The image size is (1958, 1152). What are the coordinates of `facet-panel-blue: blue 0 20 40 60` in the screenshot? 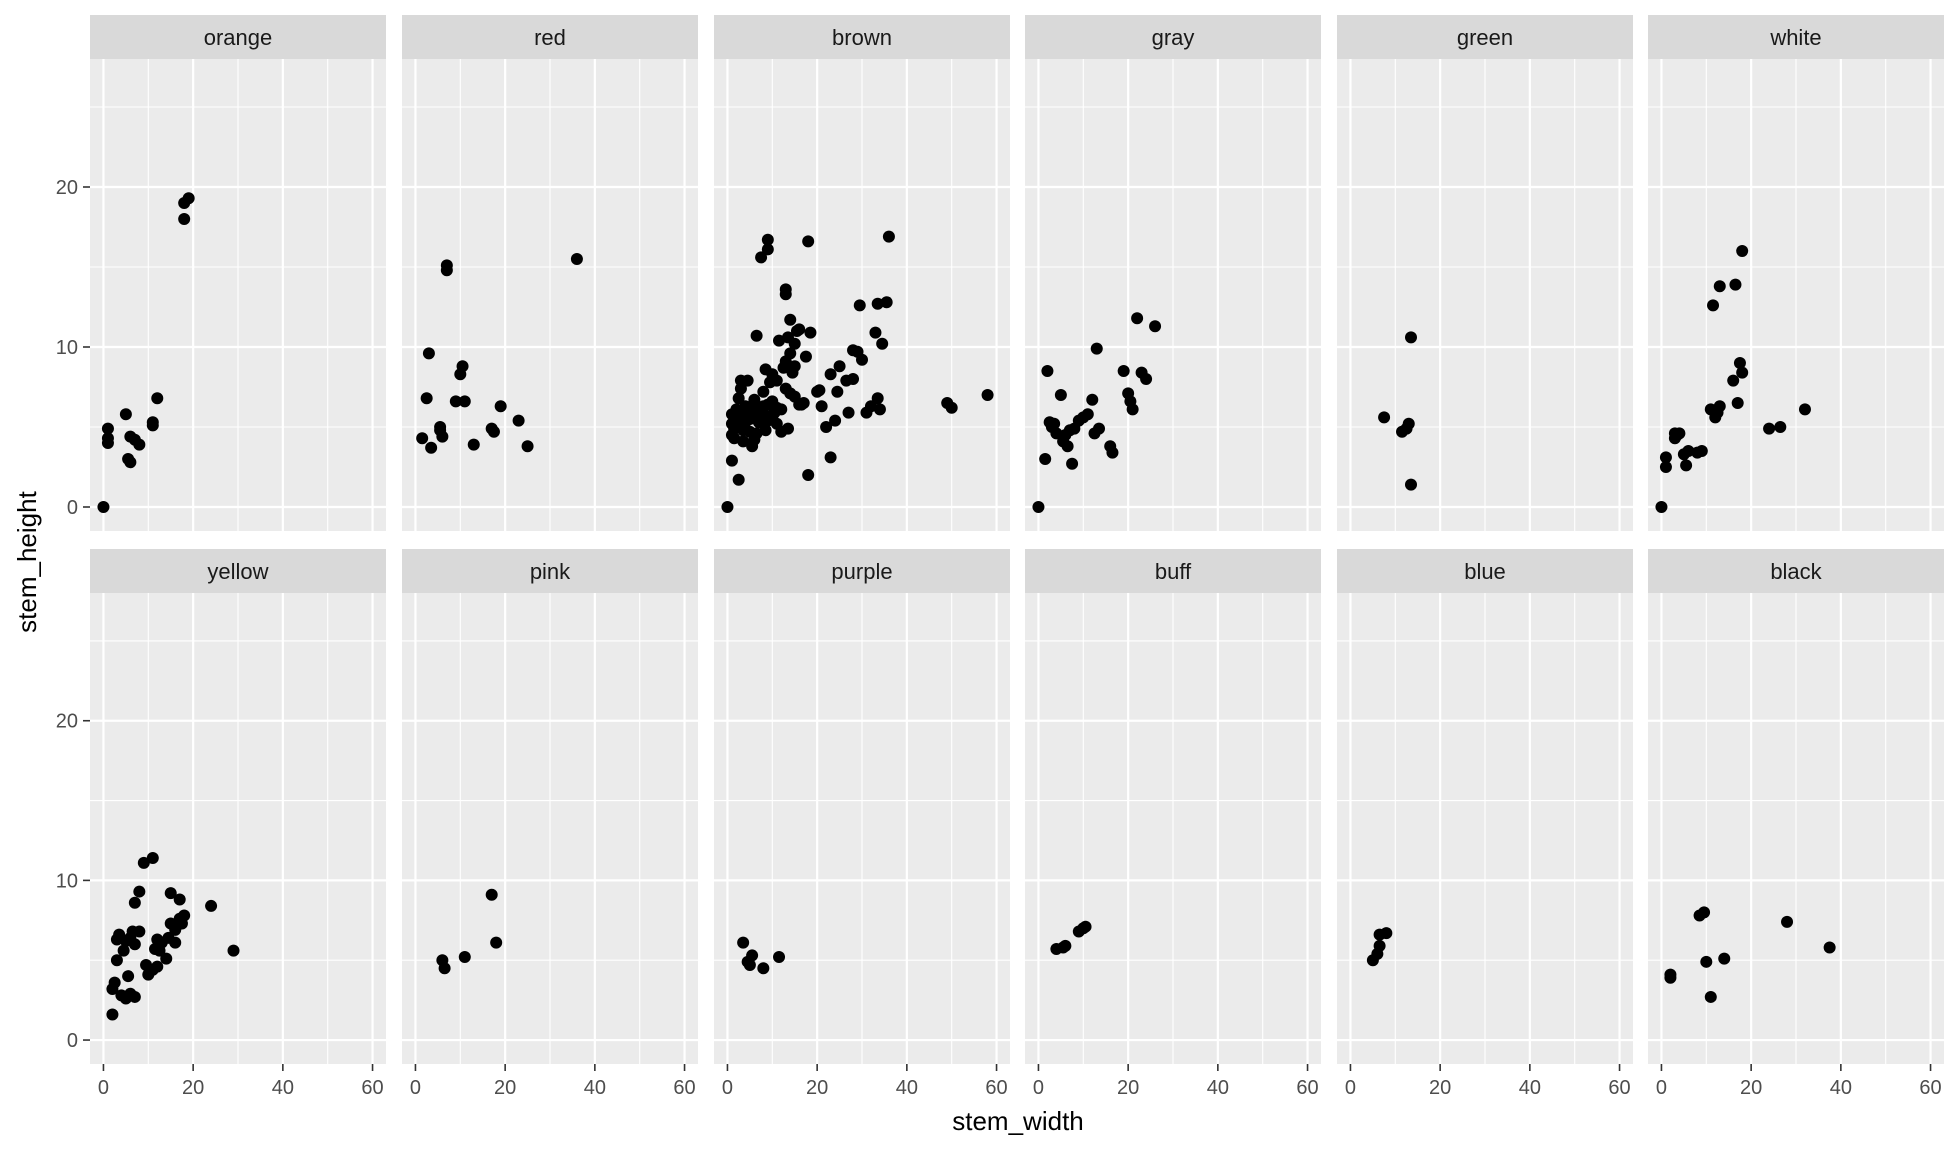 It's located at (1485, 824).